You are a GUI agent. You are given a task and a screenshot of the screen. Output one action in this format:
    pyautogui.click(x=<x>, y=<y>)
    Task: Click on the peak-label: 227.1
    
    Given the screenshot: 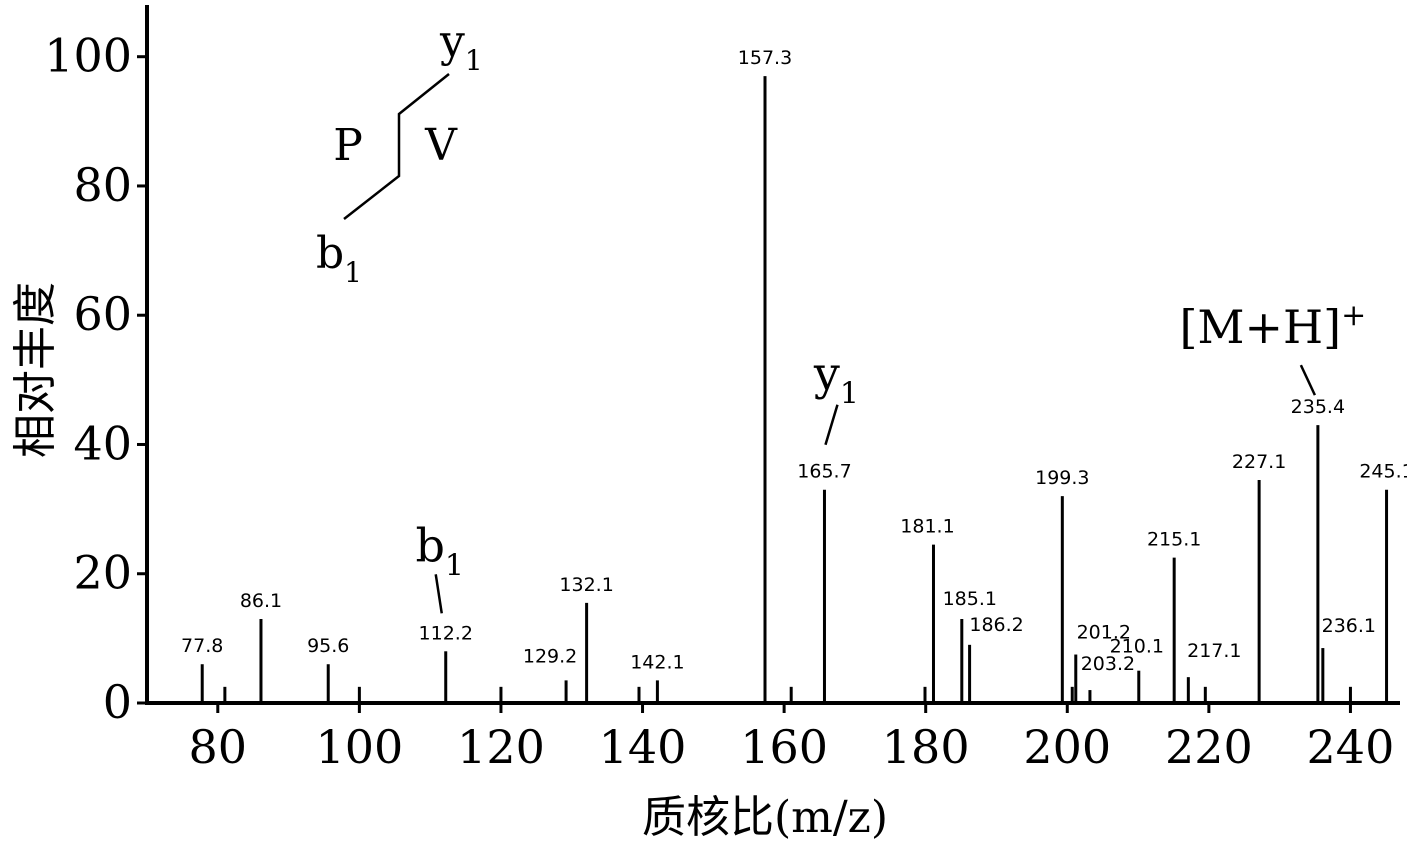 What is the action you would take?
    pyautogui.click(x=1259, y=462)
    